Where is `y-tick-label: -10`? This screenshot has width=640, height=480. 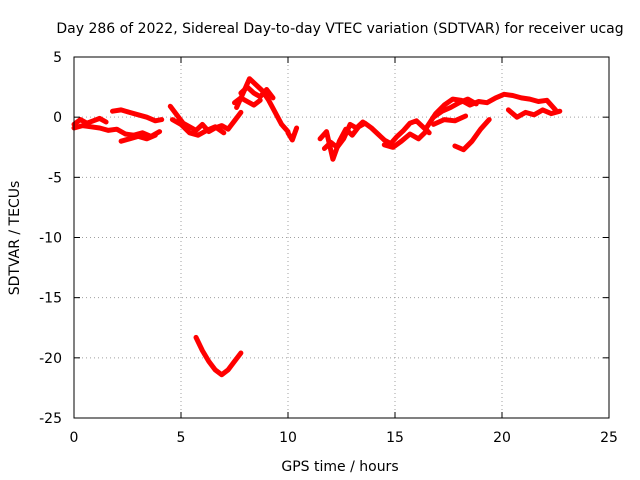 y-tick-label: -10 is located at coordinates (50, 239).